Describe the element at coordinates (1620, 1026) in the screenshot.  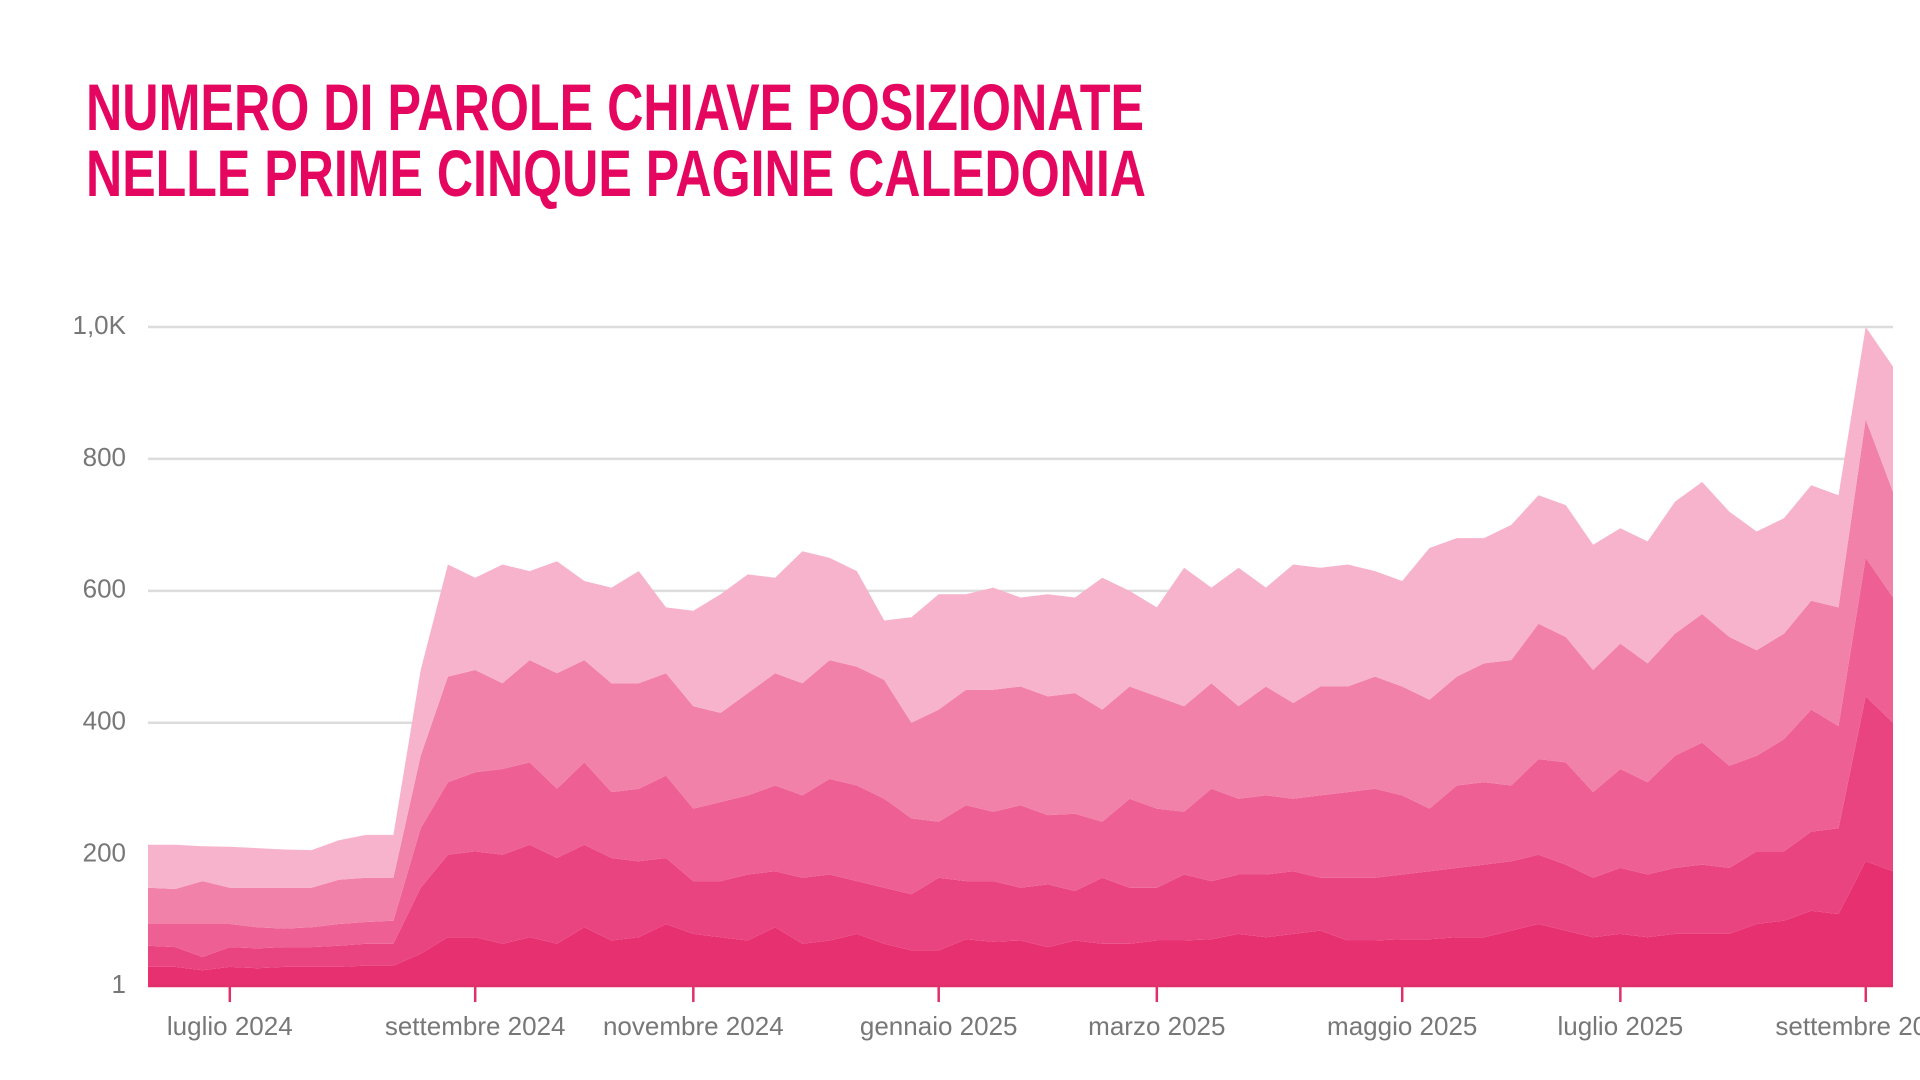
I see `x-tick-label: luglio 2025` at that location.